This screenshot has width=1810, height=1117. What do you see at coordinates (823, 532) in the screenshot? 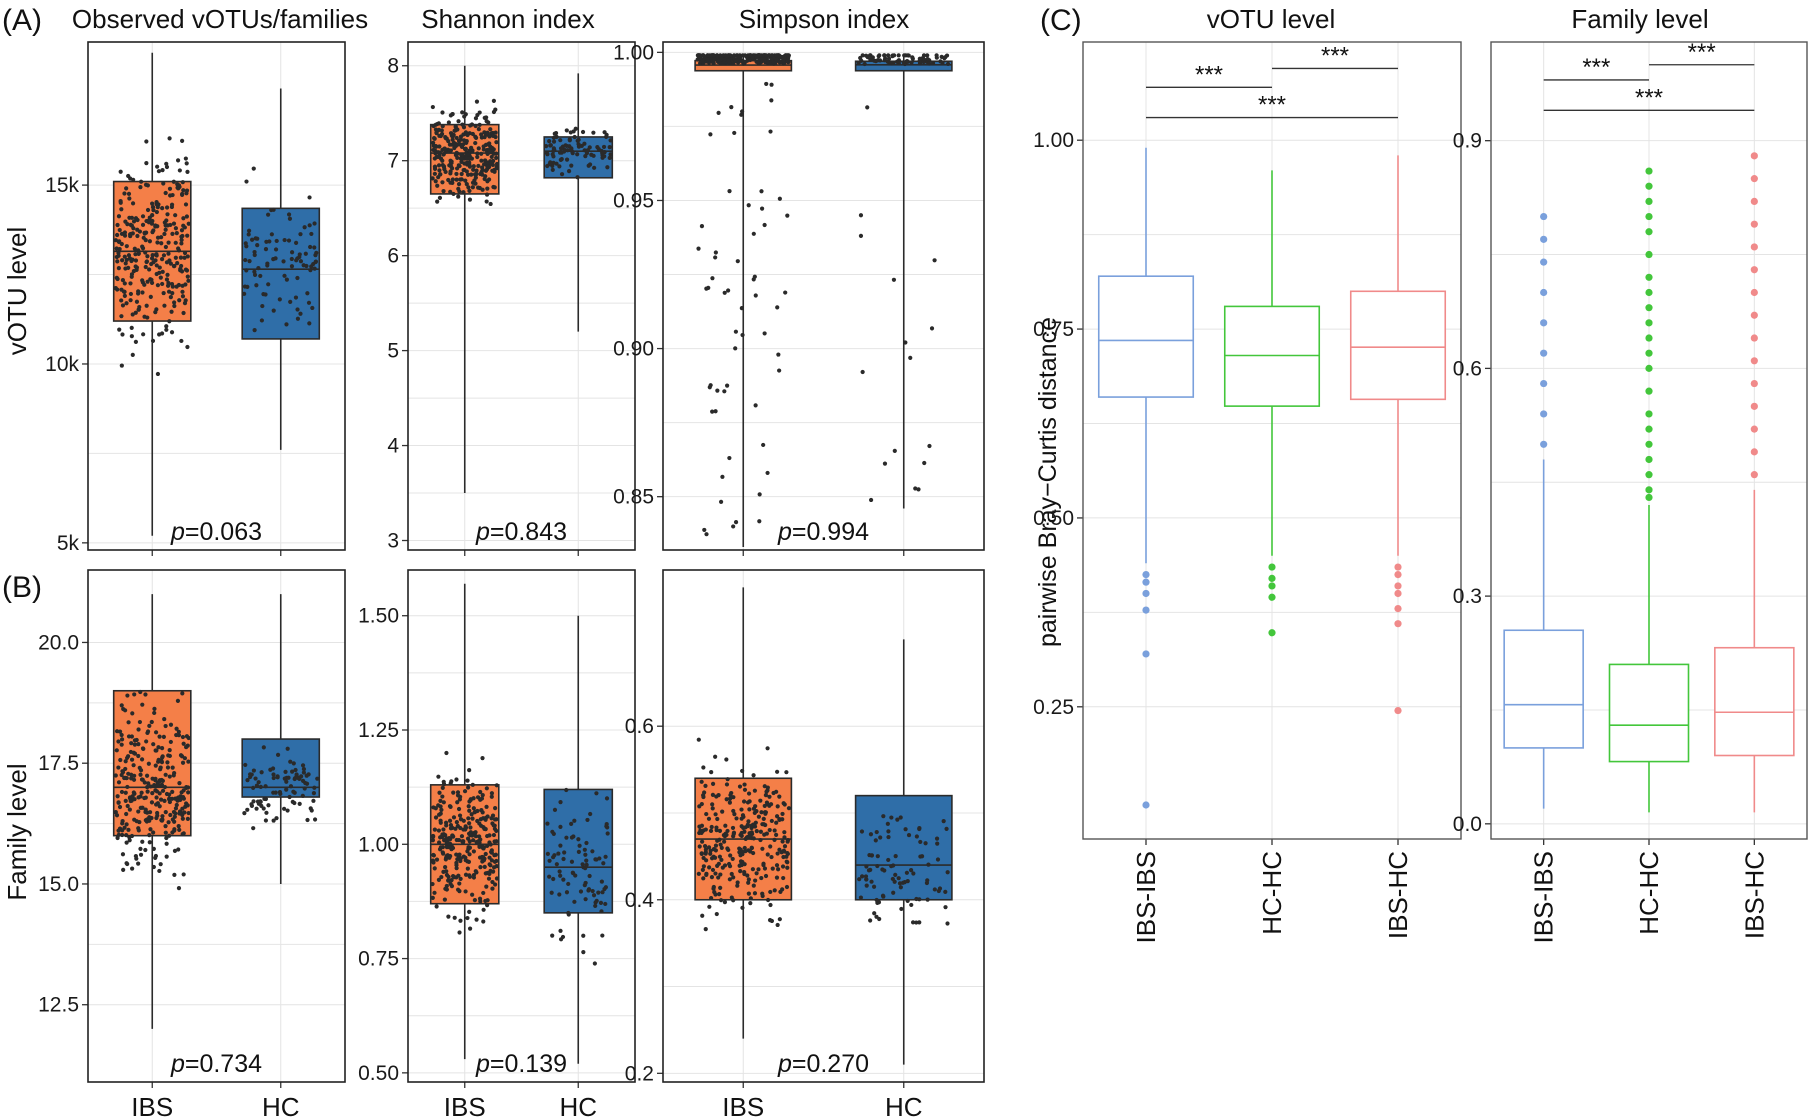
I see `p-value-label: p=0.994` at bounding box center [823, 532].